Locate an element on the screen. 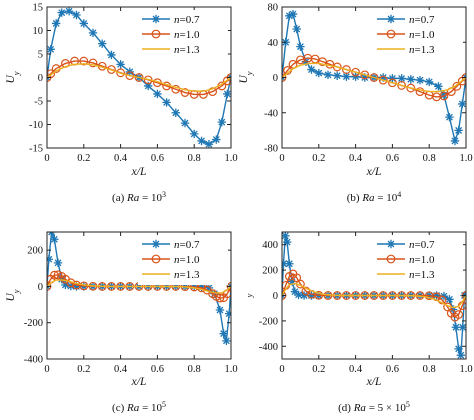 Image resolution: width=474 pixels, height=420 pixels. x-tick-label: 1.0 is located at coordinates (465, 158).